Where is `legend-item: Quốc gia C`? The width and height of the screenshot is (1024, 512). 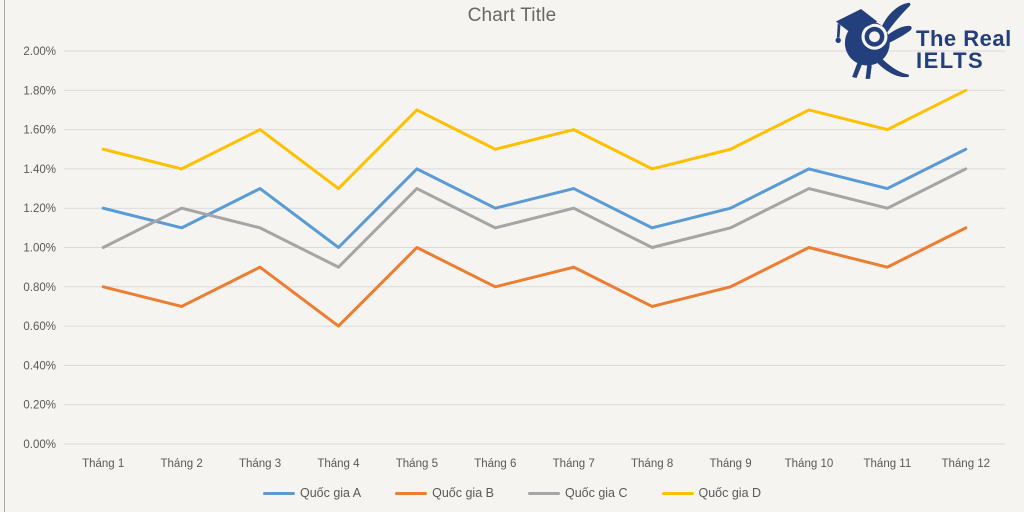 legend-item: Quốc gia C is located at coordinates (577, 493).